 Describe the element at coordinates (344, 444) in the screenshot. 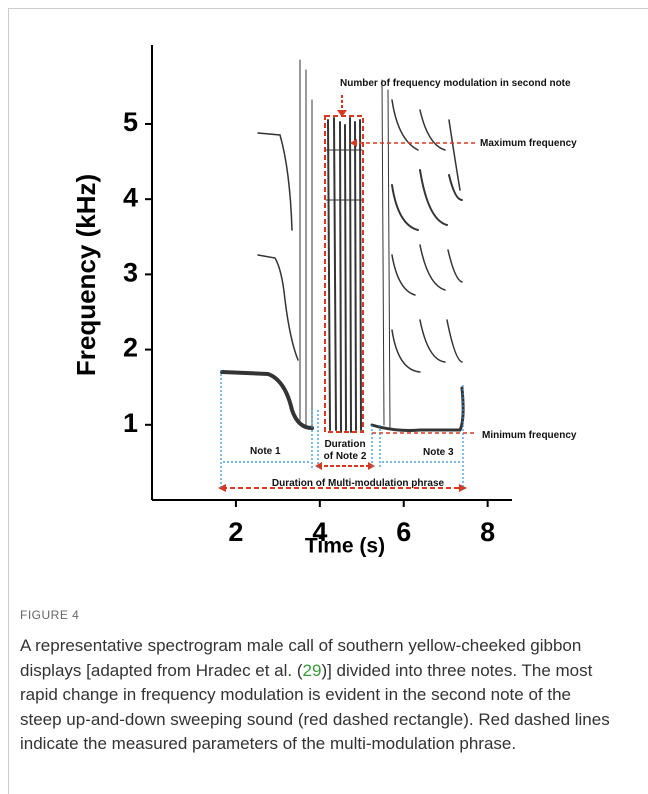

I see `annotation: Duration` at that location.